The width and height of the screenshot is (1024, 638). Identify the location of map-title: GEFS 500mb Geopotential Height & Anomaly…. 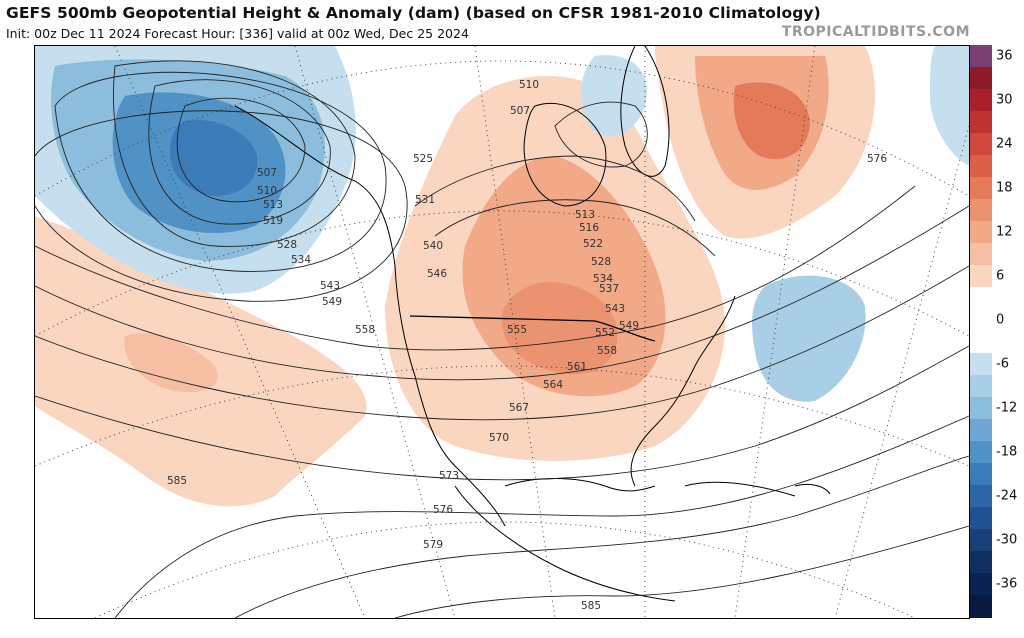
(413, 13).